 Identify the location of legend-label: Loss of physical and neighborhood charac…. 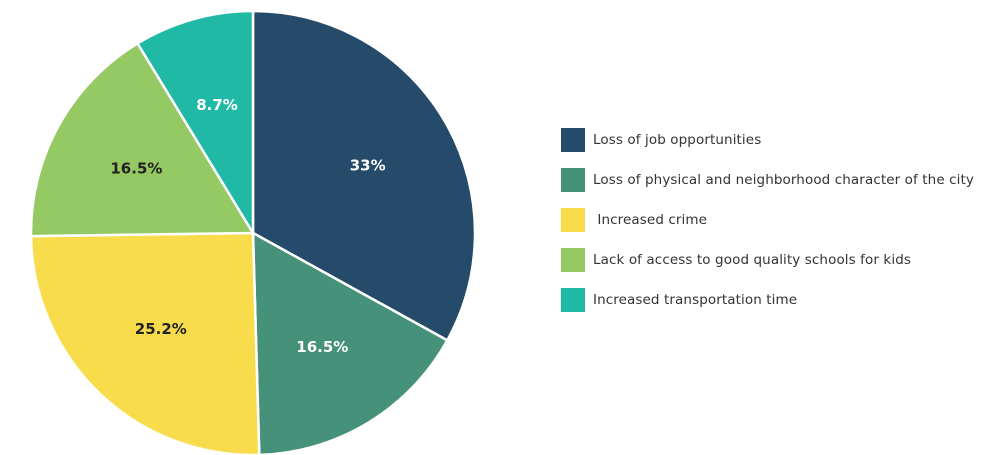
(783, 180).